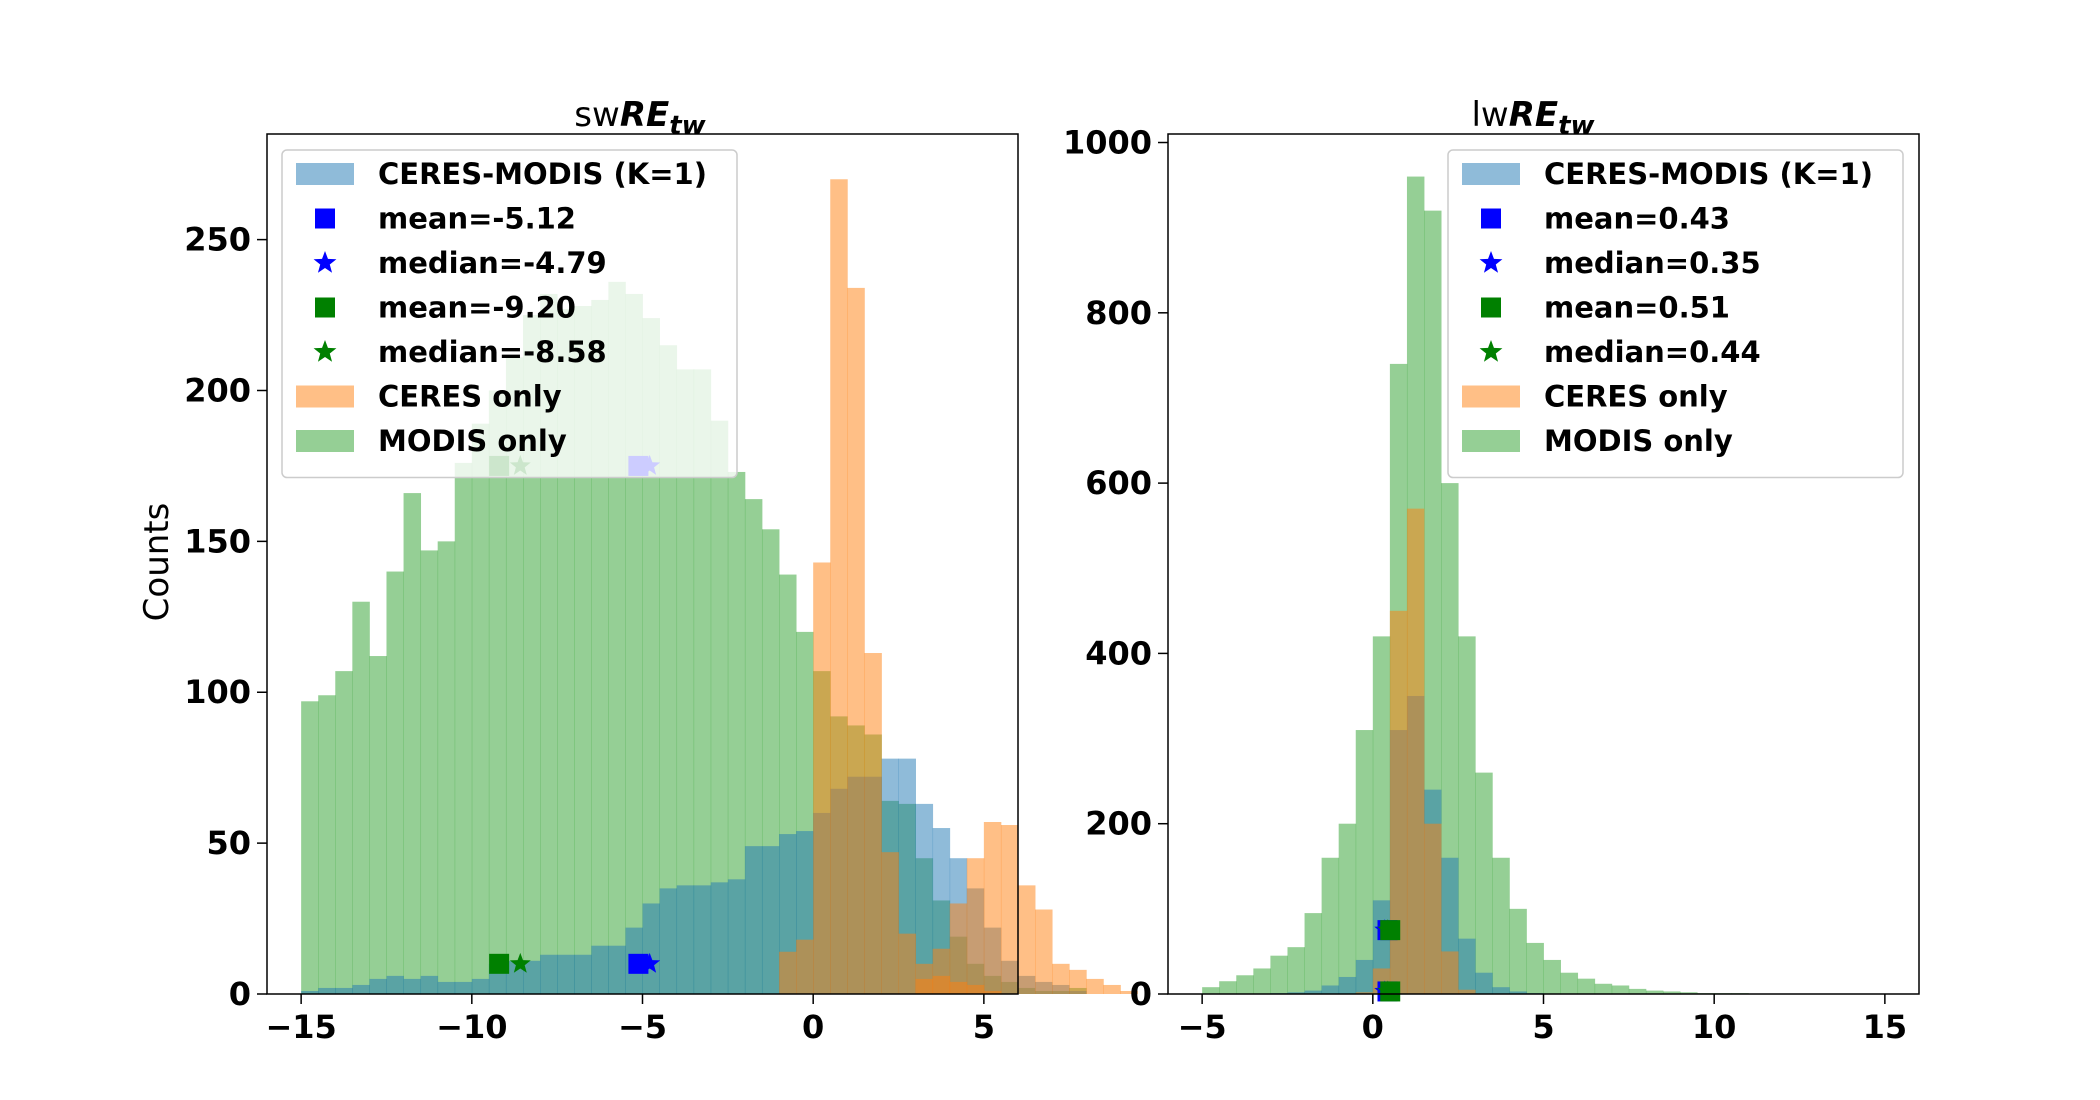 Image resolution: width=2100 pixels, height=1100 pixels. I want to click on lw-y-tick-label: 800, so click(1118, 313).